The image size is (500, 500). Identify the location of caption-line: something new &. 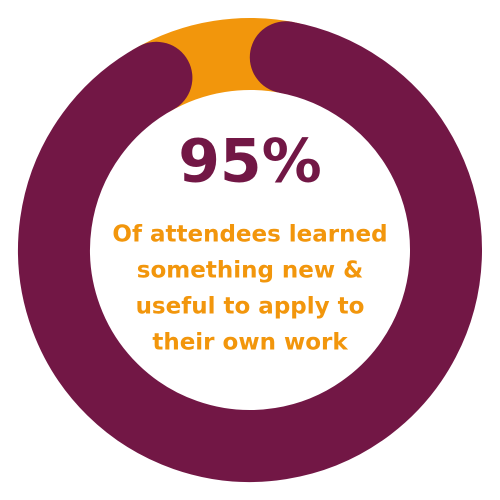
(250, 271).